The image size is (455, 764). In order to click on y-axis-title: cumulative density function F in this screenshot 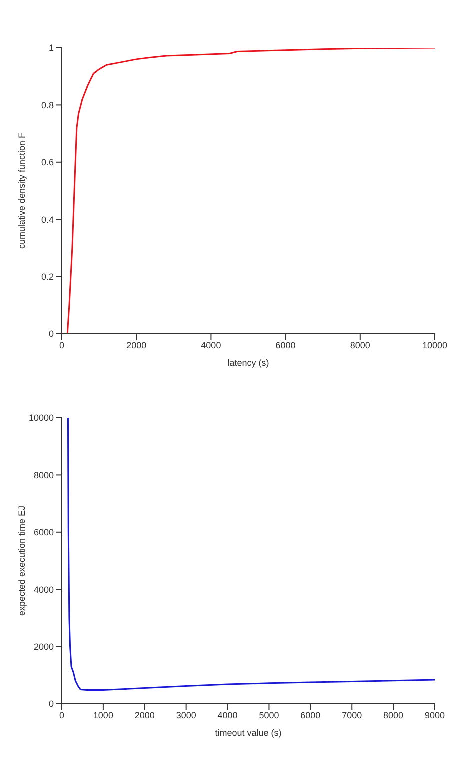, I will do `click(22, 191)`.